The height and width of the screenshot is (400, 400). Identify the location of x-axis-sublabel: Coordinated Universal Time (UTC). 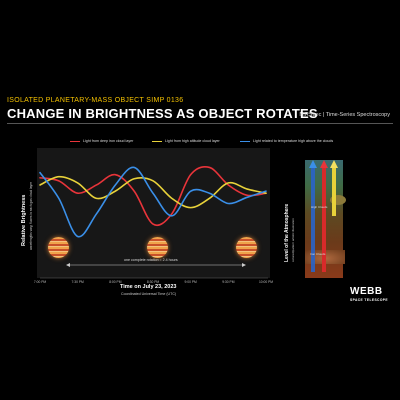
(149, 294).